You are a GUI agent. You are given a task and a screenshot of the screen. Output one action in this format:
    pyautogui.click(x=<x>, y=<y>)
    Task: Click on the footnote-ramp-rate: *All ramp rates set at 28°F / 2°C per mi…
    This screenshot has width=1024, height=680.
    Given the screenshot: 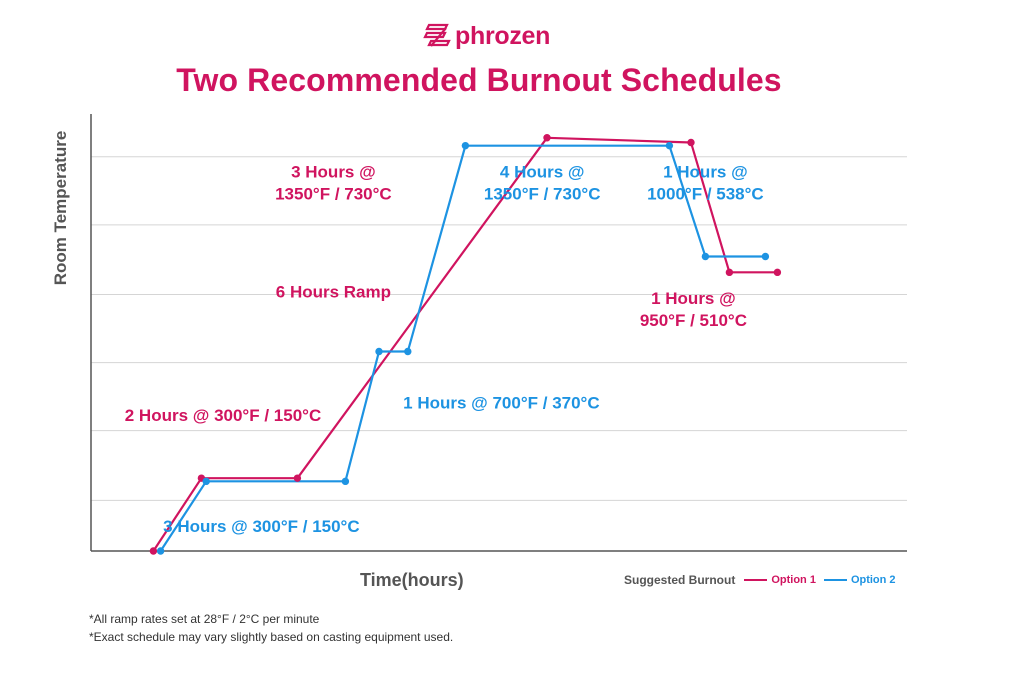 What is the action you would take?
    pyautogui.click(x=204, y=619)
    